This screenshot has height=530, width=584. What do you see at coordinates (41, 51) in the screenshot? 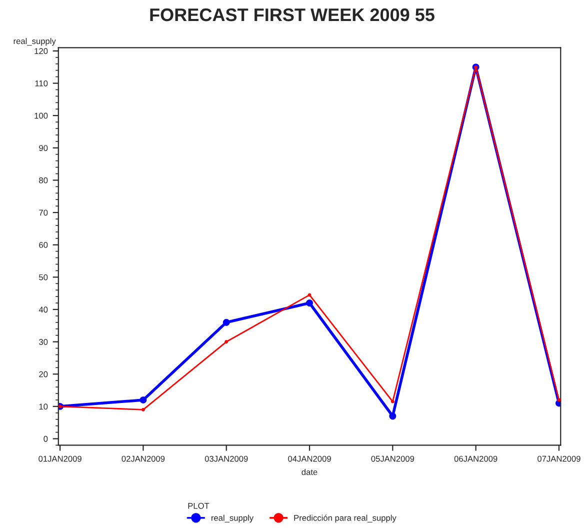
I see `y-tick-label: 120` at bounding box center [41, 51].